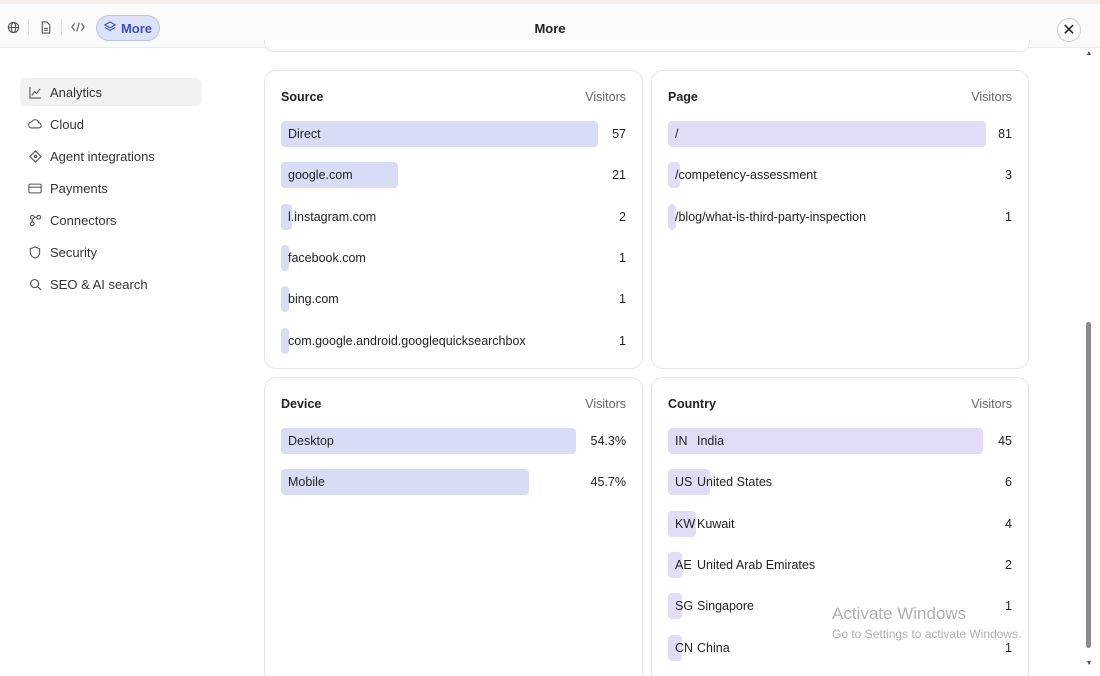 Image resolution: width=1100 pixels, height=676 pixels. What do you see at coordinates (306, 482) in the screenshot?
I see `device-row-label: Mobile` at bounding box center [306, 482].